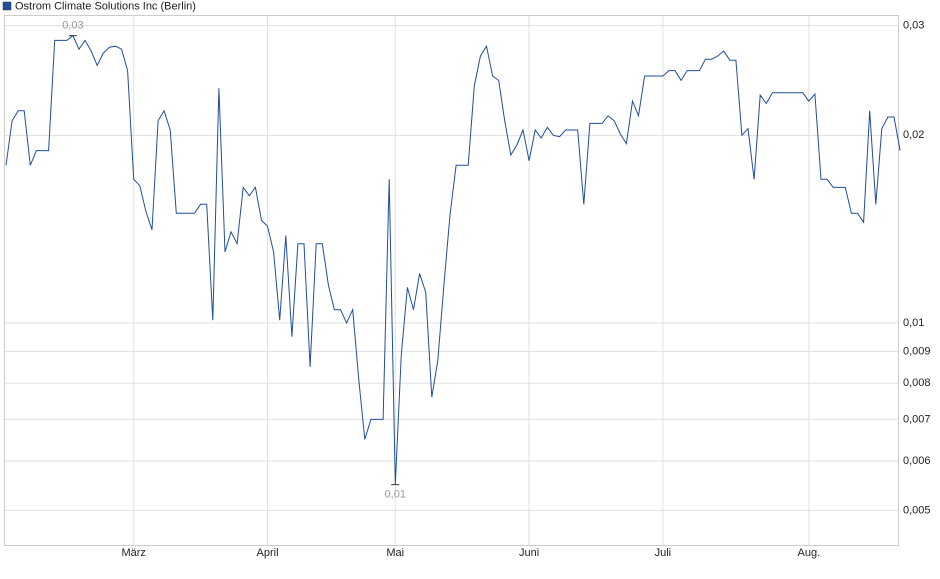 The image size is (940, 579). I want to click on x-tick-label: April, so click(268, 553).